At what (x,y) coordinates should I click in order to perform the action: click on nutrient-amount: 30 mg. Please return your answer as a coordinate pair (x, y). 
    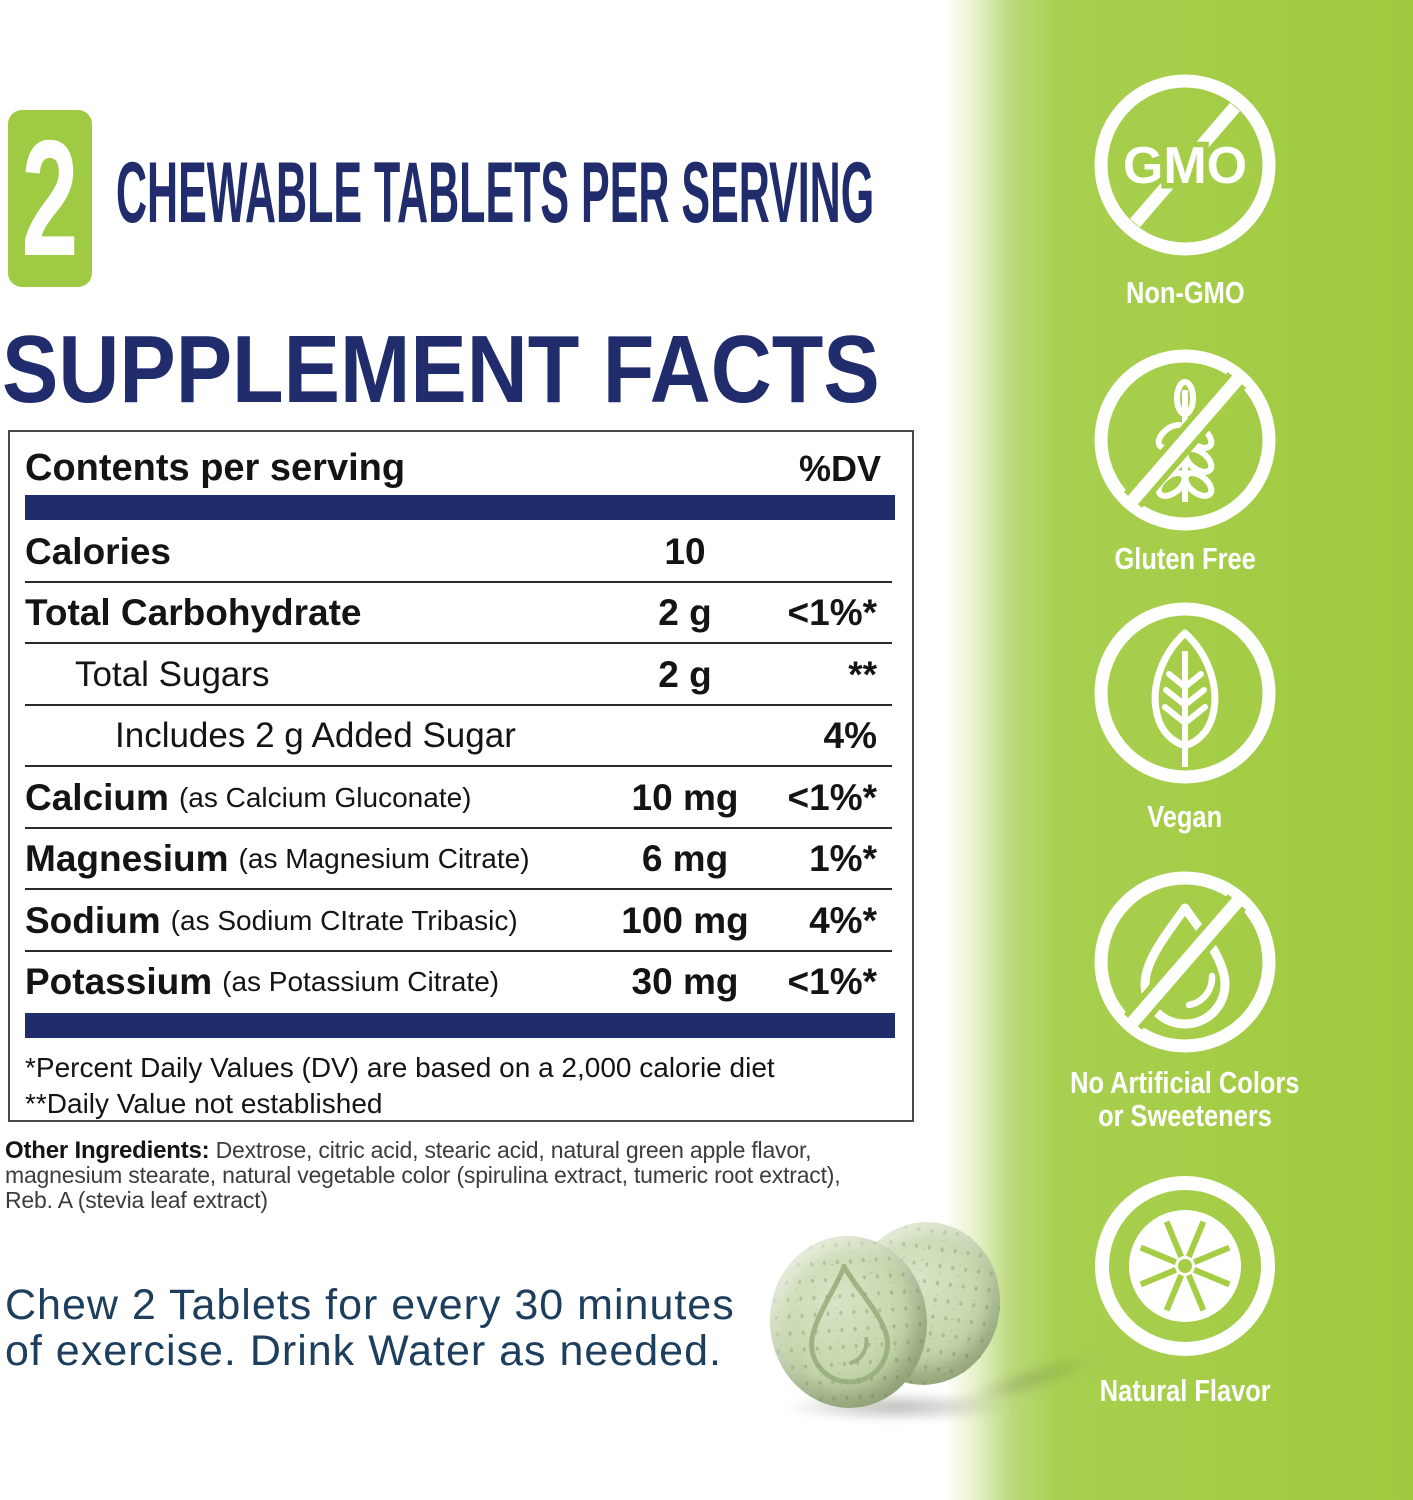
    Looking at the image, I should click on (685, 982).